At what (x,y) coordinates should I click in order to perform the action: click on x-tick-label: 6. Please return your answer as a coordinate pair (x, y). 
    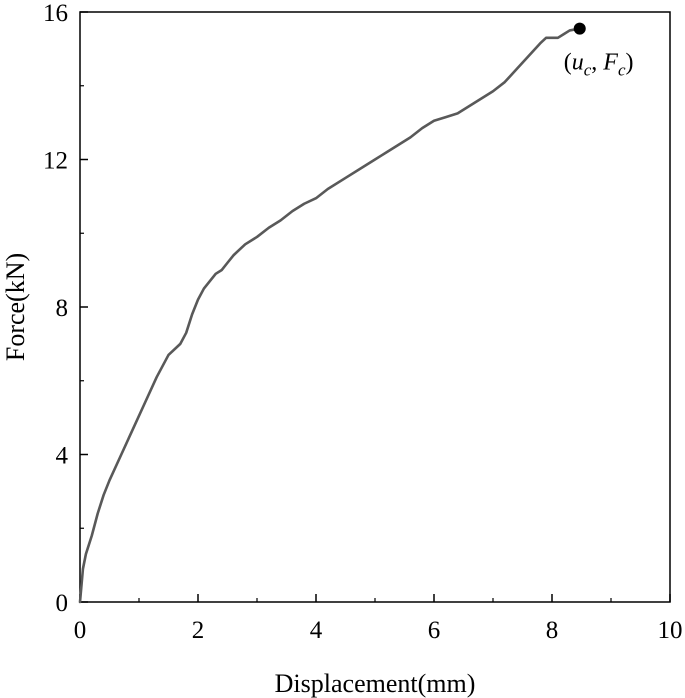
    Looking at the image, I should click on (434, 630).